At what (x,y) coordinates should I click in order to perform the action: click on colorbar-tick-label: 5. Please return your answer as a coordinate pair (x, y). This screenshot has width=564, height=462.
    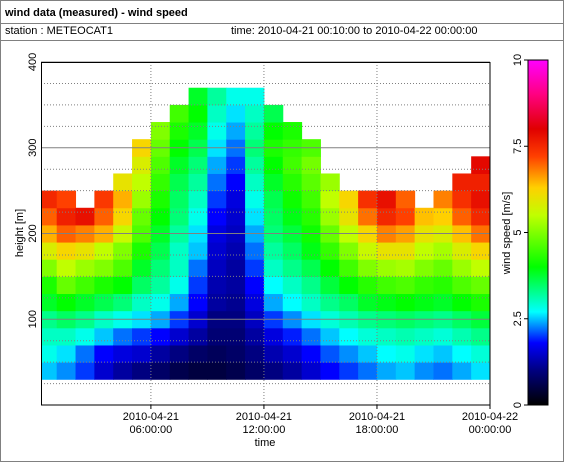
    Looking at the image, I should click on (518, 232).